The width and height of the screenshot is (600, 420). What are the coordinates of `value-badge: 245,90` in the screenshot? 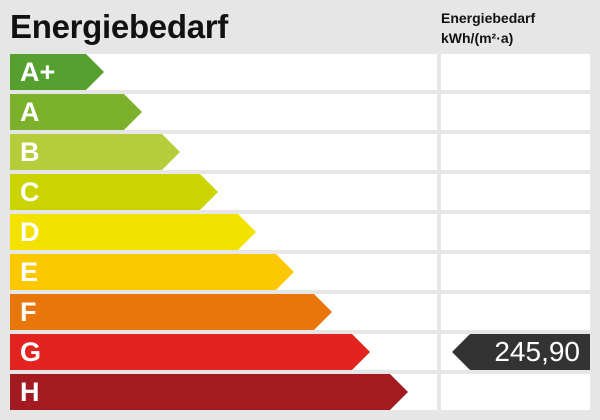 It's located at (521, 352).